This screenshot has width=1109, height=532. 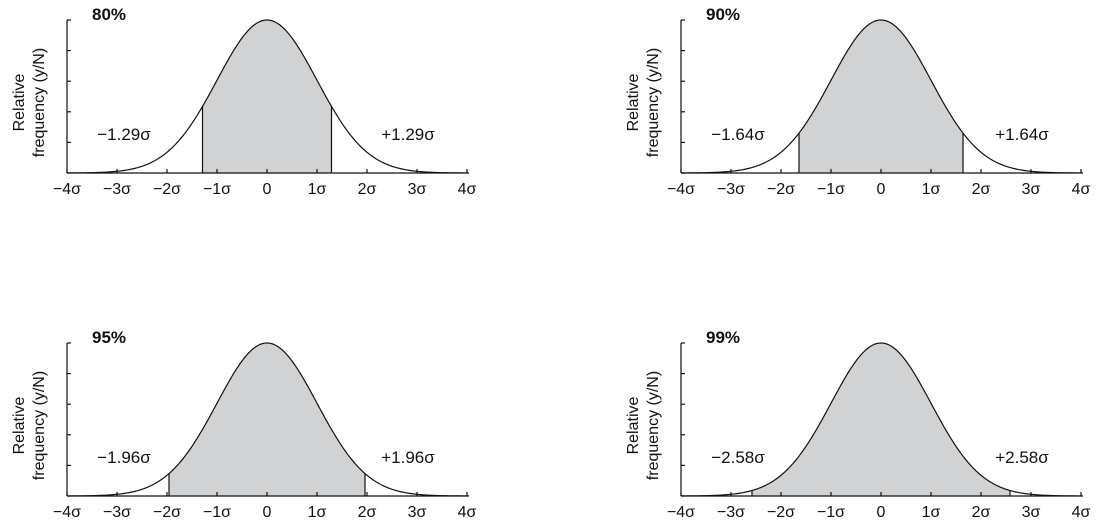 What do you see at coordinates (124, 134) in the screenshot?
I see `left-cutoff-label: −1.29σ` at bounding box center [124, 134].